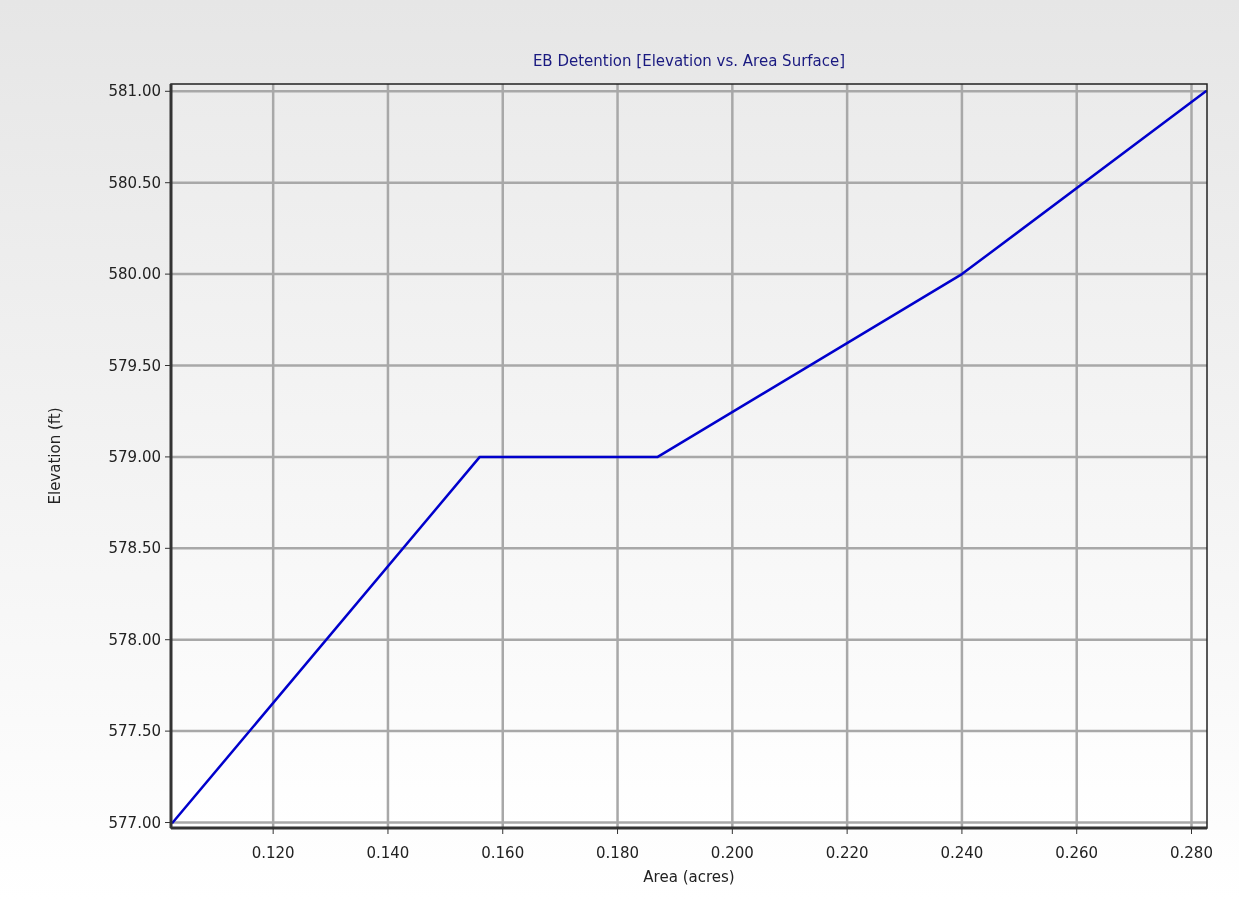 The width and height of the screenshot is (1239, 900). What do you see at coordinates (503, 853) in the screenshot?
I see `x-tick-label: 0.160` at bounding box center [503, 853].